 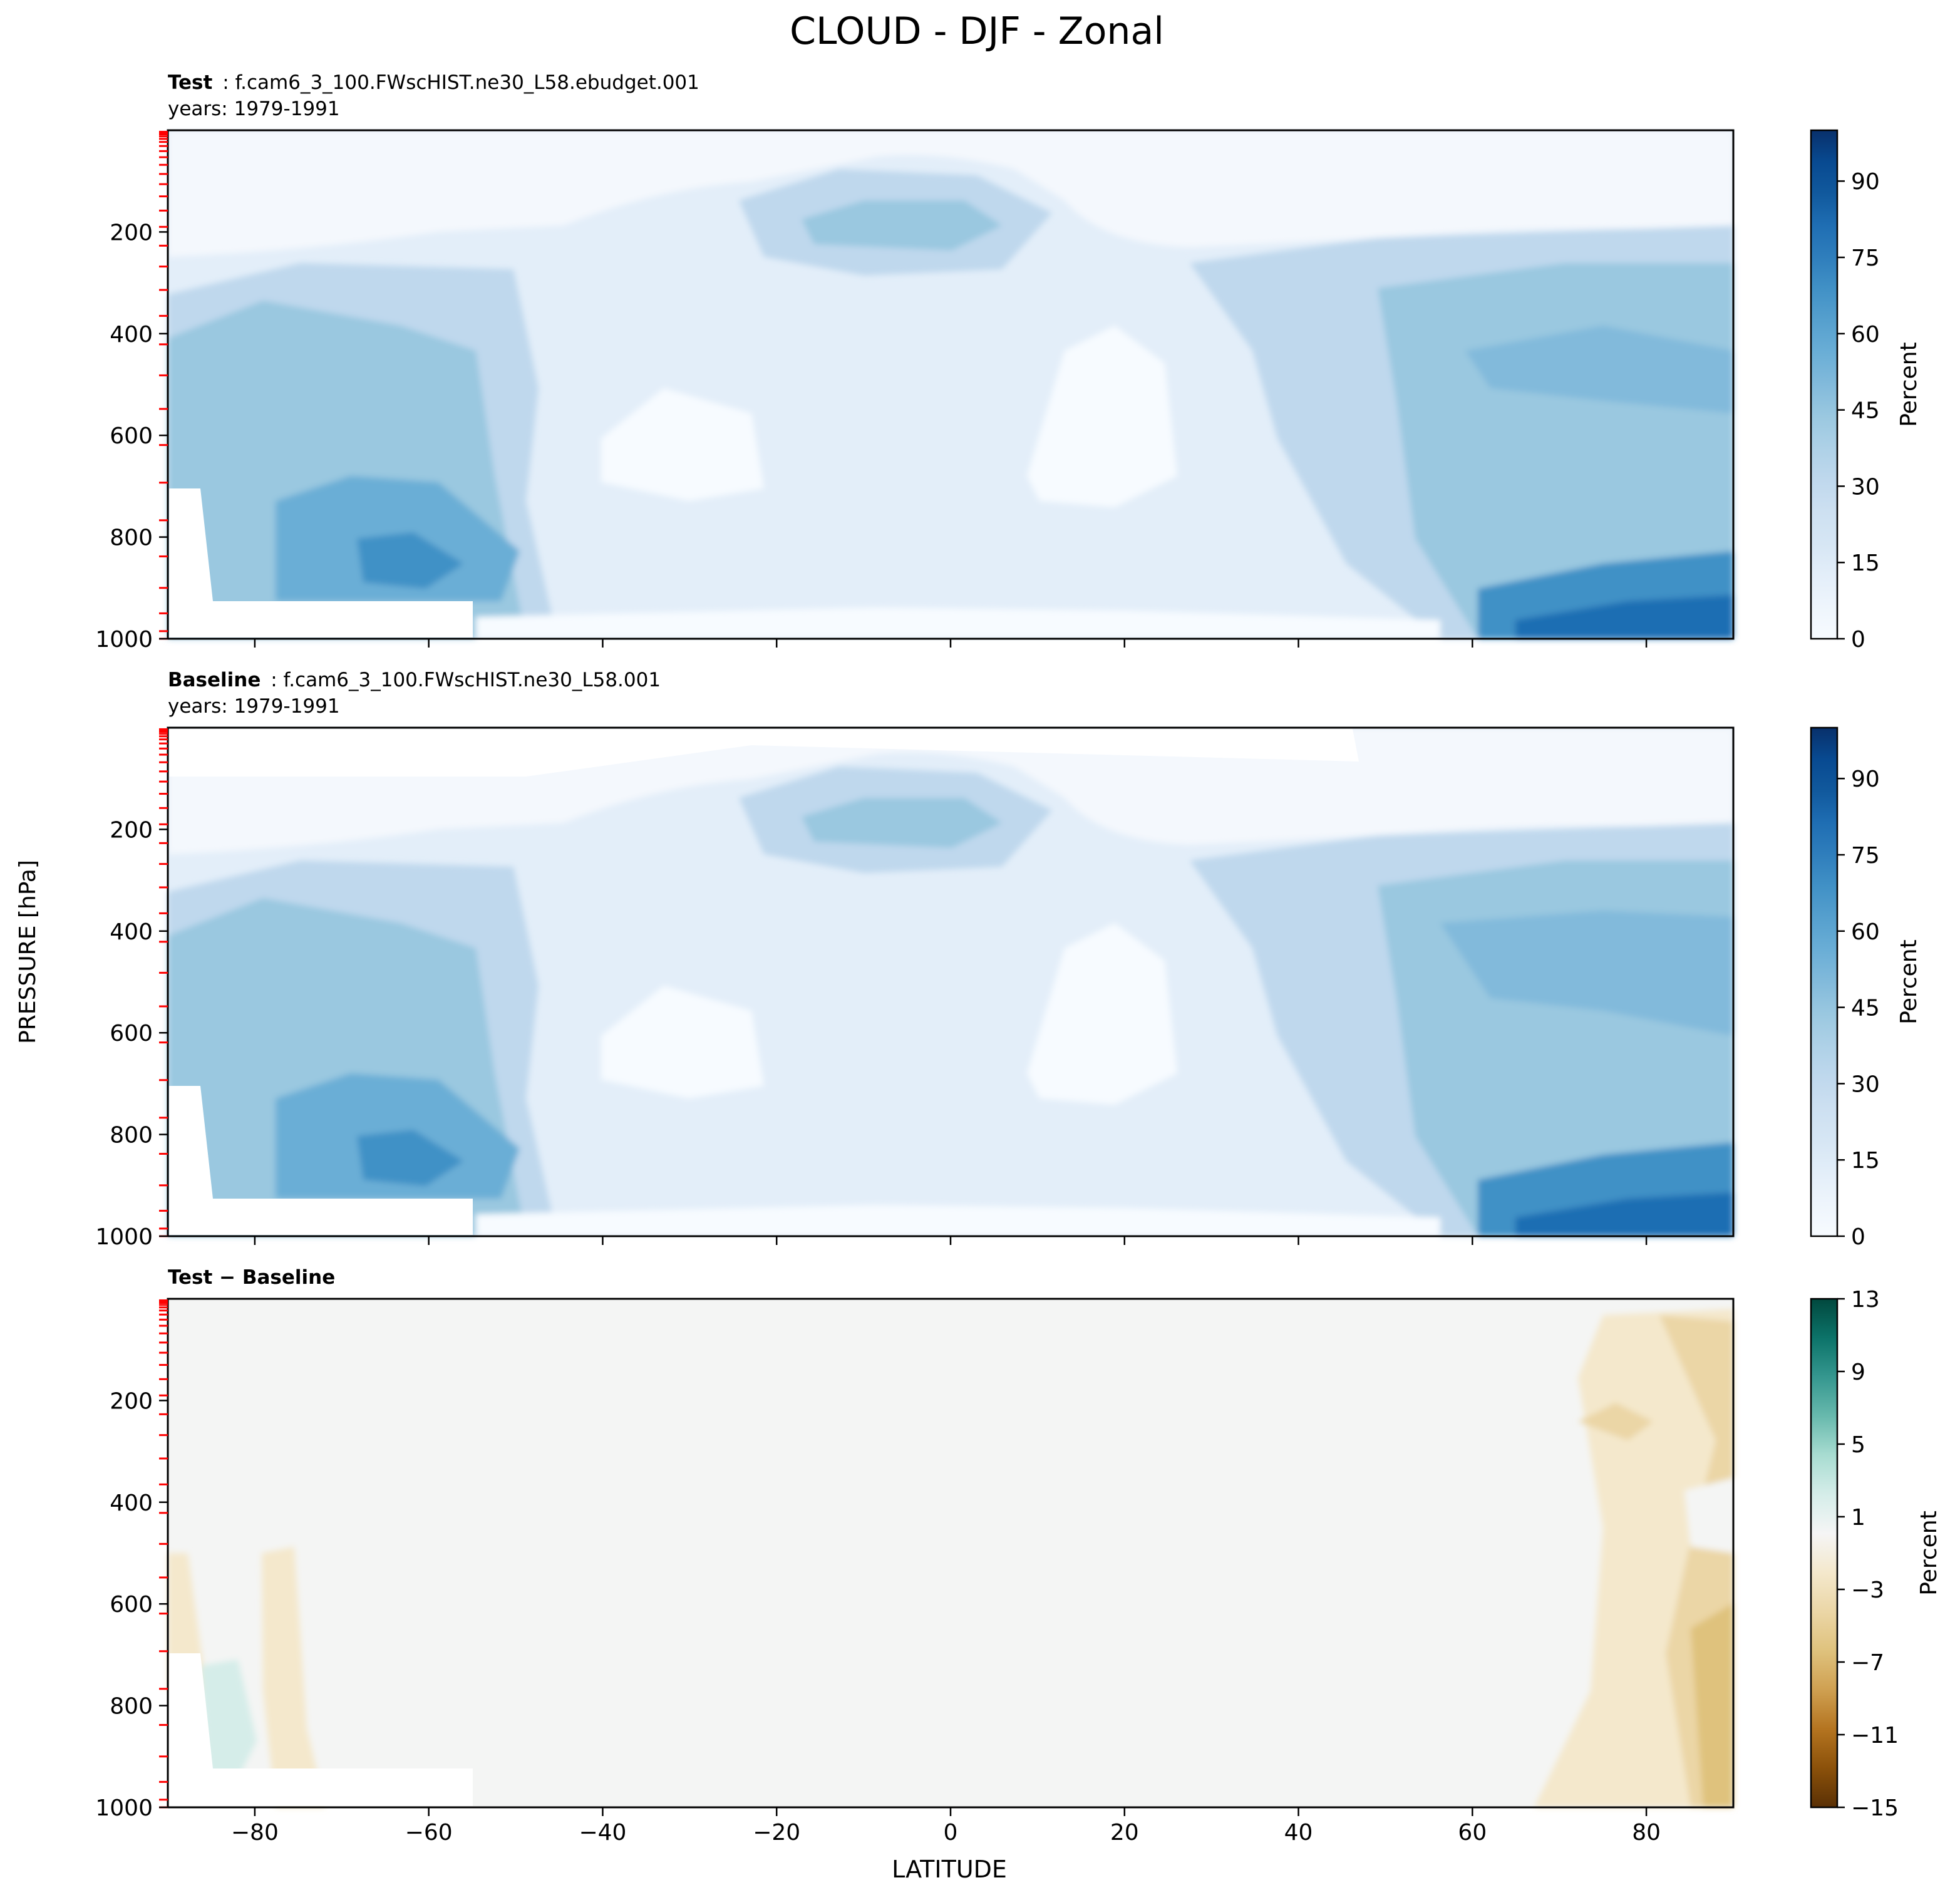 What do you see at coordinates (1646, 1833) in the screenshot?
I see `x-tick-label: 80` at bounding box center [1646, 1833].